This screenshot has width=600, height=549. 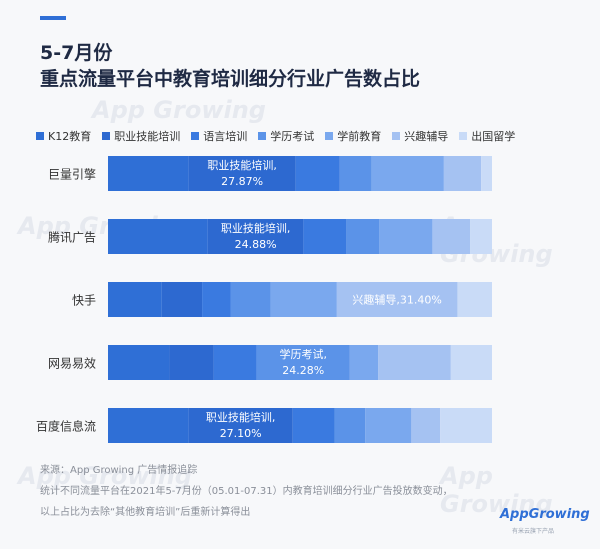 I want to click on legend-label: 职业技能培训, so click(x=147, y=136).